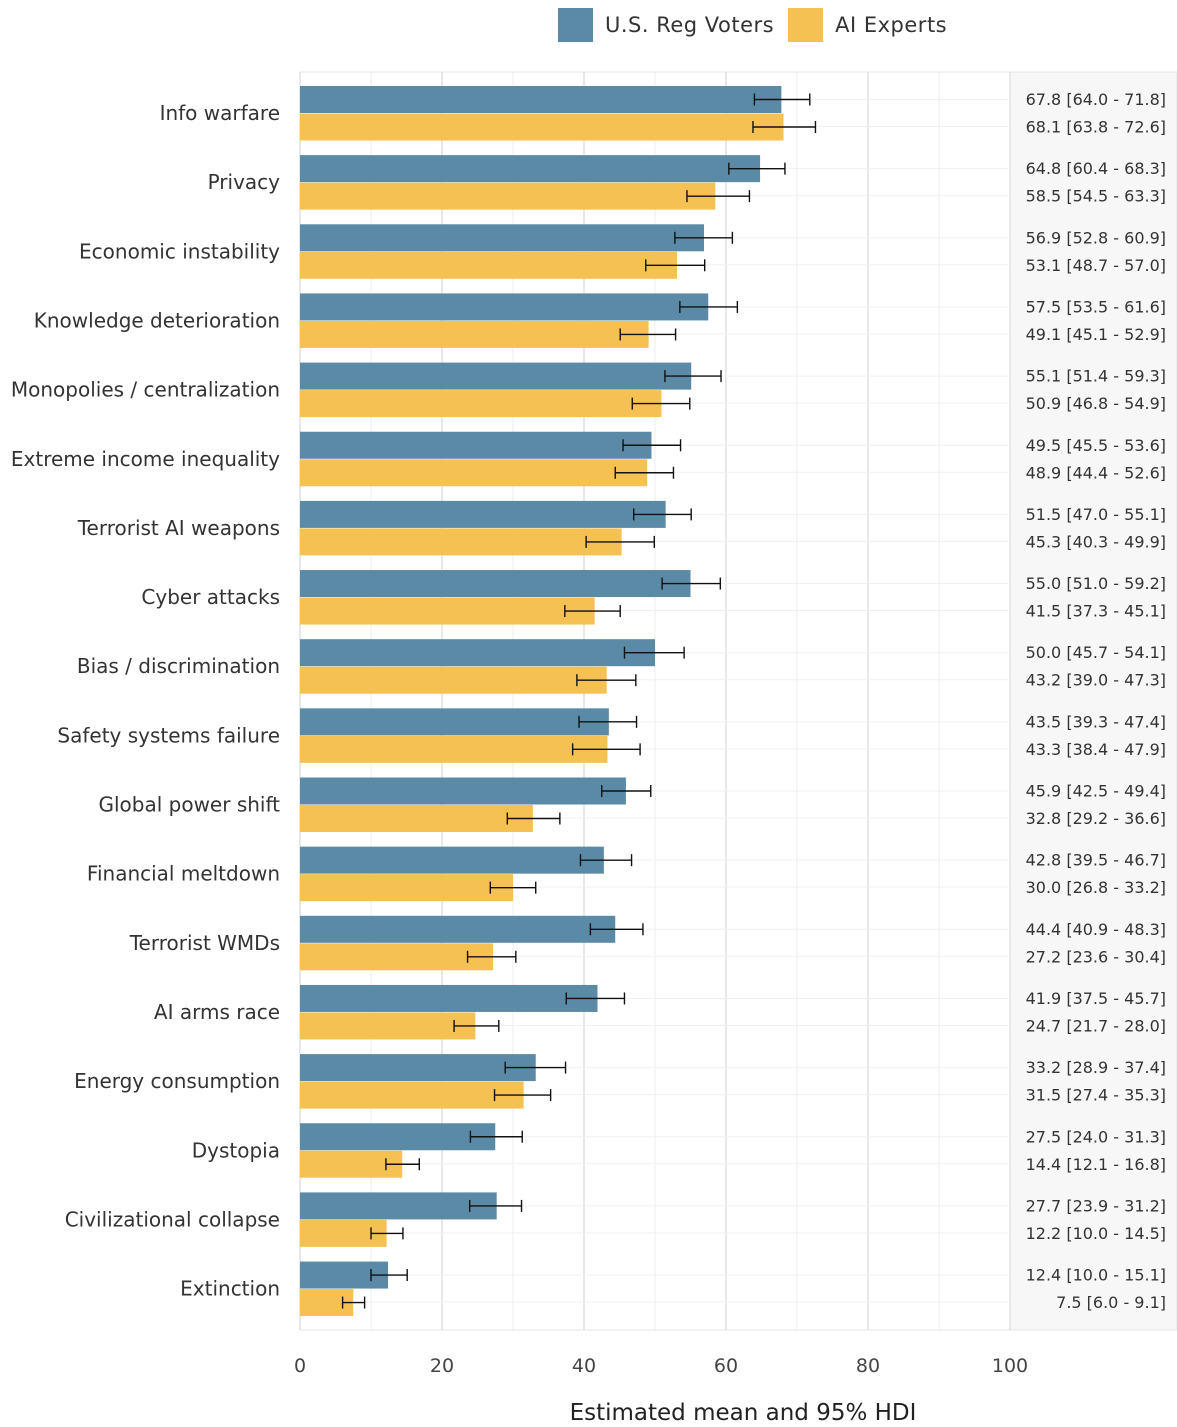 The image size is (1177, 1427). Describe the element at coordinates (1096, 1067) in the screenshot. I see `value-label-voters-energy-consumption: 33.2 [28.9 - 37.4]` at that location.